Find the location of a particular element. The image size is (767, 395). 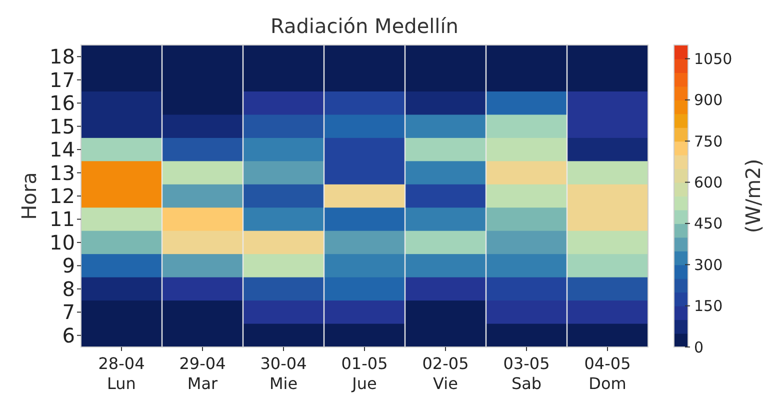

color-bar-label: 450 is located at coordinates (708, 223).